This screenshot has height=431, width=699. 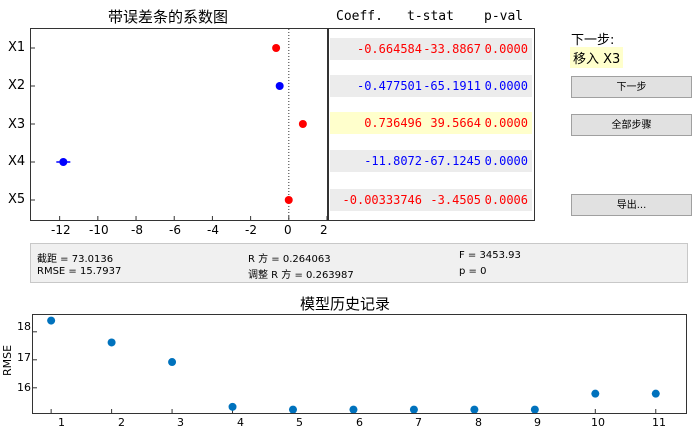 What do you see at coordinates (345, 304) in the screenshot?
I see `history-plot-title: 模型历史记录` at bounding box center [345, 304].